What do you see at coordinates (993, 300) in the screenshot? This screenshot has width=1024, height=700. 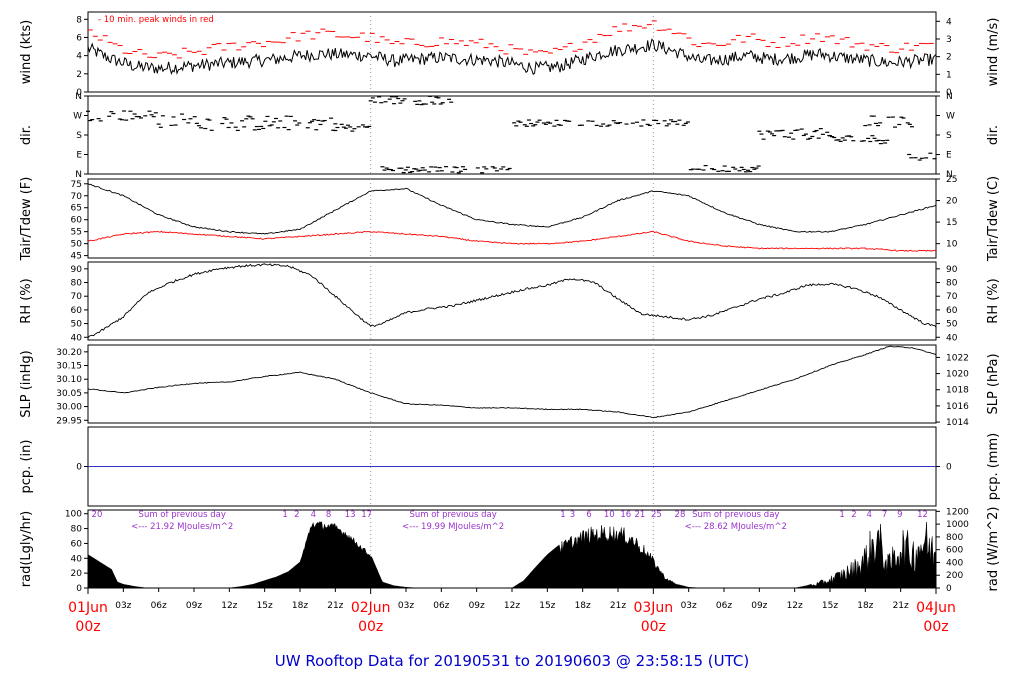 I see `y-axis-label-right: RH (%)` at bounding box center [993, 300].